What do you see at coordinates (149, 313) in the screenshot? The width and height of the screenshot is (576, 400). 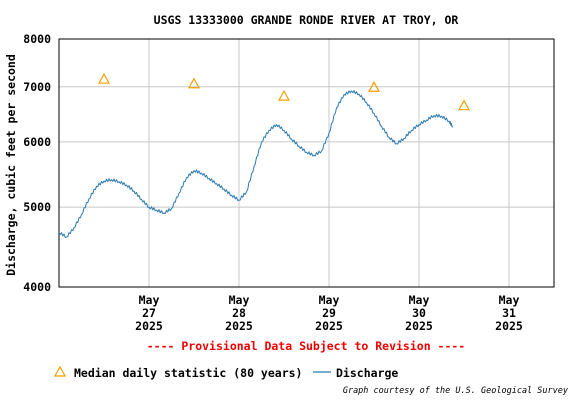 I see `x-tick-label: 27` at bounding box center [149, 313].